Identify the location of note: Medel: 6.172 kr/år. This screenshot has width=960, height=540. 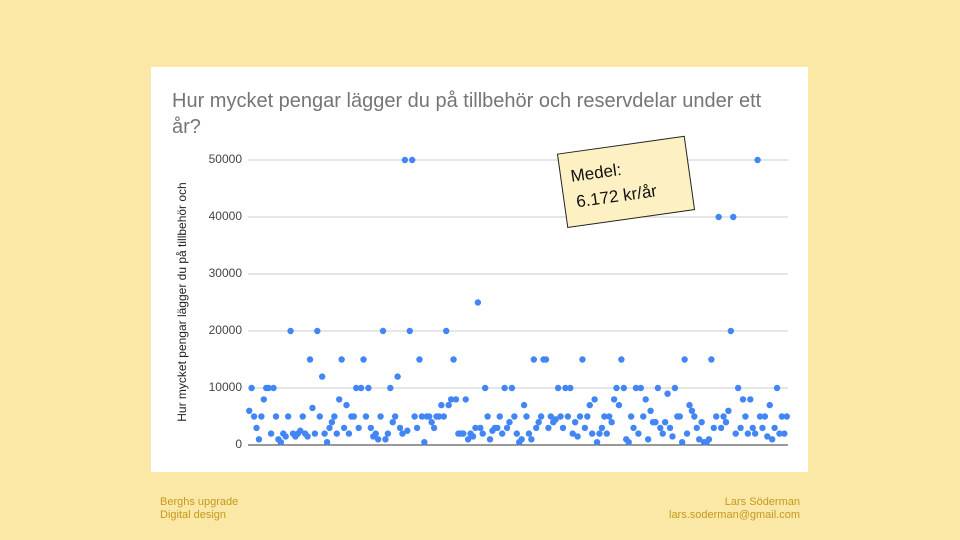
(626, 181).